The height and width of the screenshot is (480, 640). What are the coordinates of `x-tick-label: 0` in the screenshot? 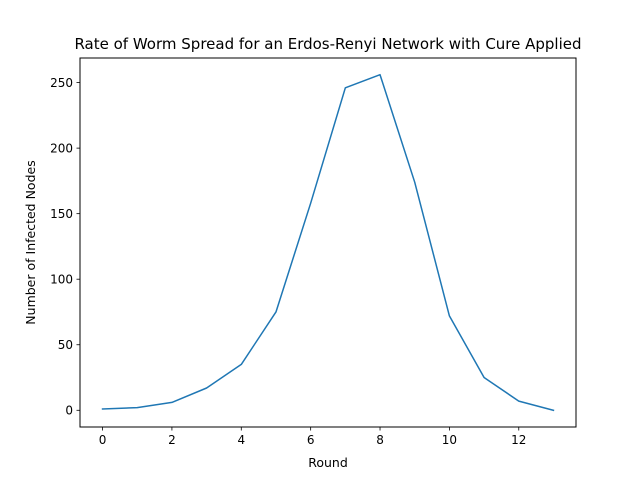 It's located at (103, 440).